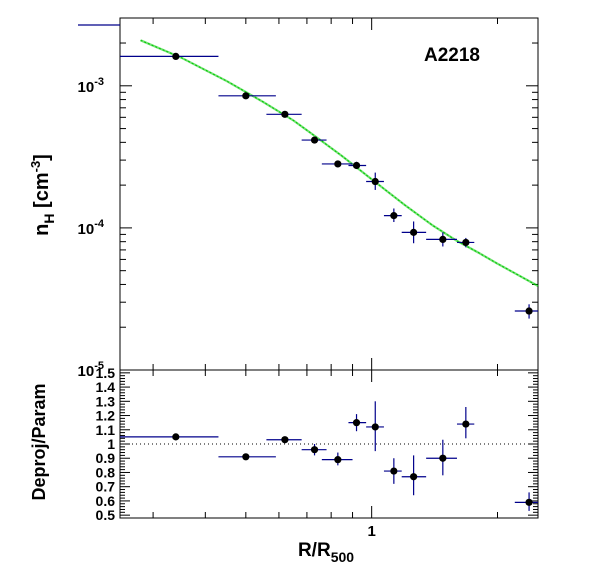  Describe the element at coordinates (111, 444) in the screenshot. I see `bottom-ytick-label: 1` at that location.